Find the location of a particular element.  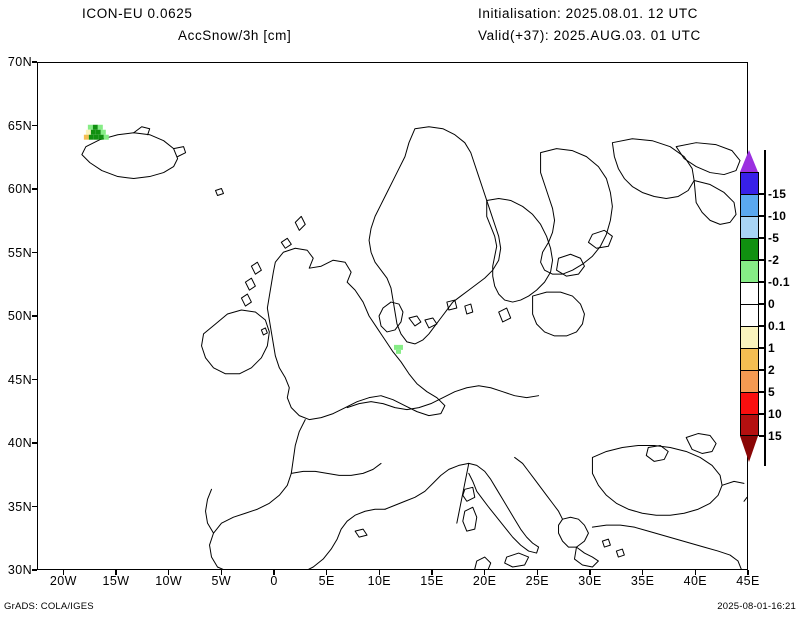

colorbar-tick-label: 1 is located at coordinates (771, 348).